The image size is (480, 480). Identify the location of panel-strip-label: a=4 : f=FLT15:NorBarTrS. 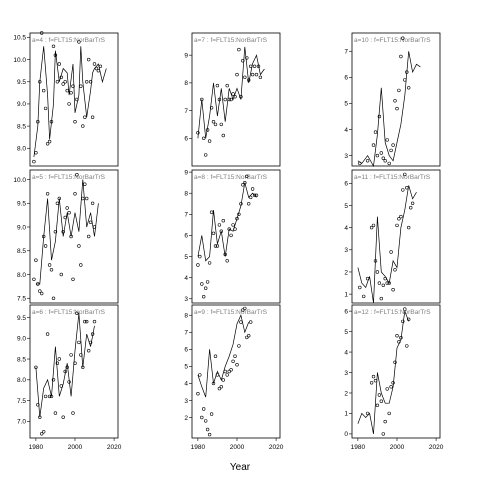
(69, 40).